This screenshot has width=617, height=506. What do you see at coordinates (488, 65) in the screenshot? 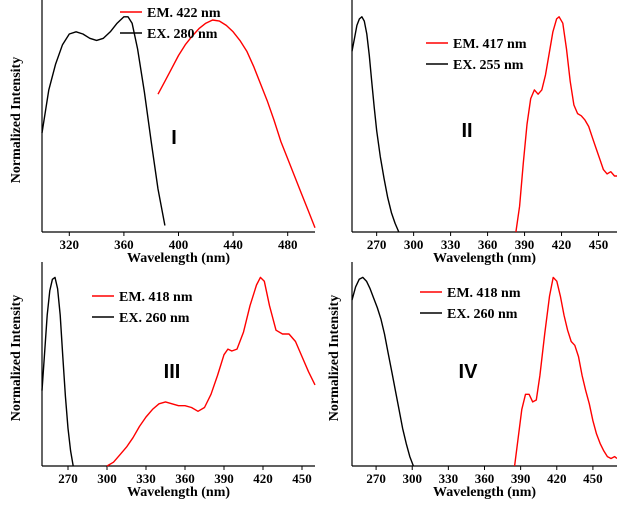
I see `legend-entry: EX. 255 nm` at bounding box center [488, 65].